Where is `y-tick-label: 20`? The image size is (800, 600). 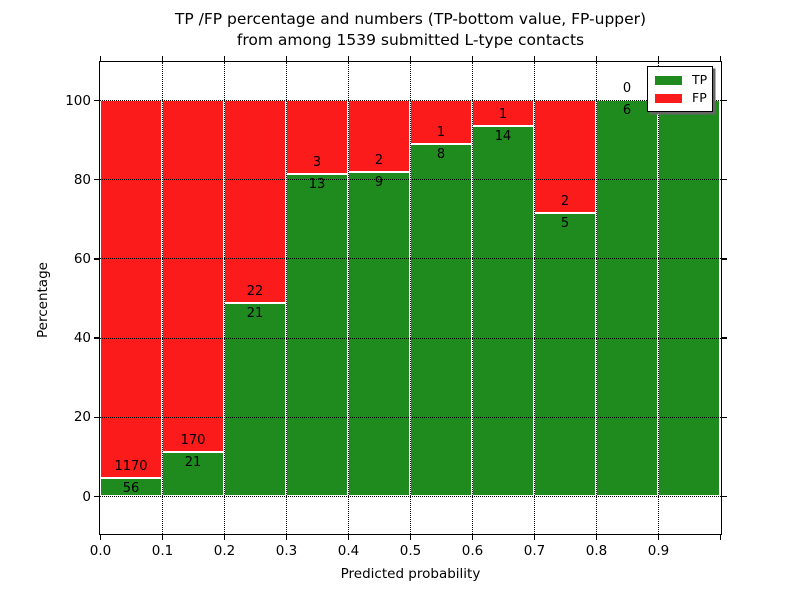
y-tick-label: 20 is located at coordinates (82, 417).